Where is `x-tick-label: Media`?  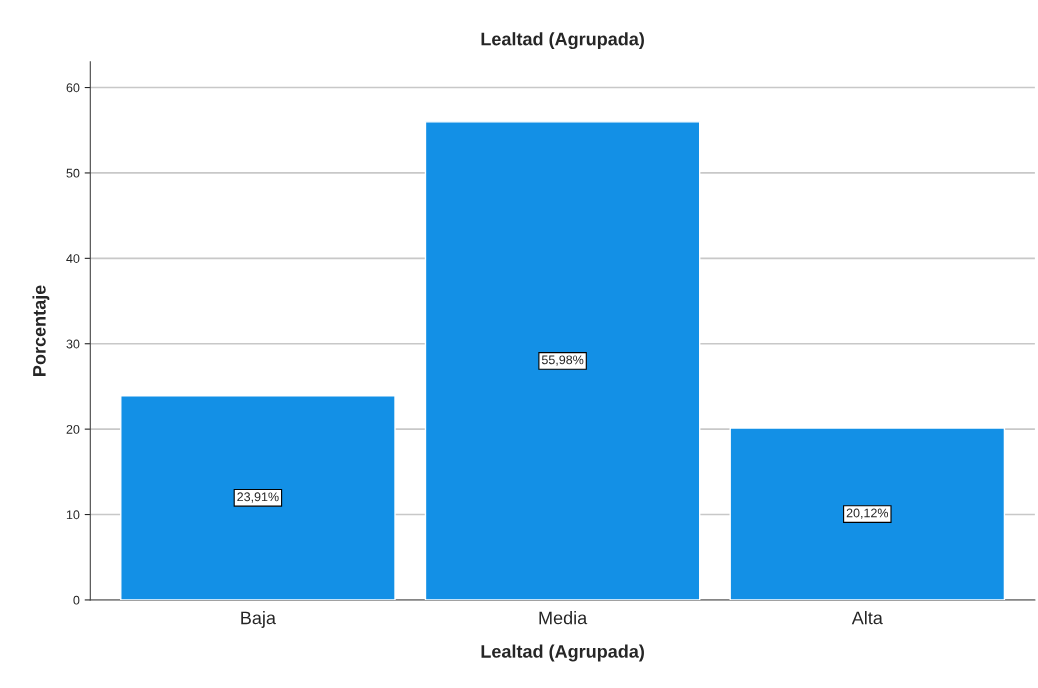
x-tick-label: Media is located at coordinates (563, 618).